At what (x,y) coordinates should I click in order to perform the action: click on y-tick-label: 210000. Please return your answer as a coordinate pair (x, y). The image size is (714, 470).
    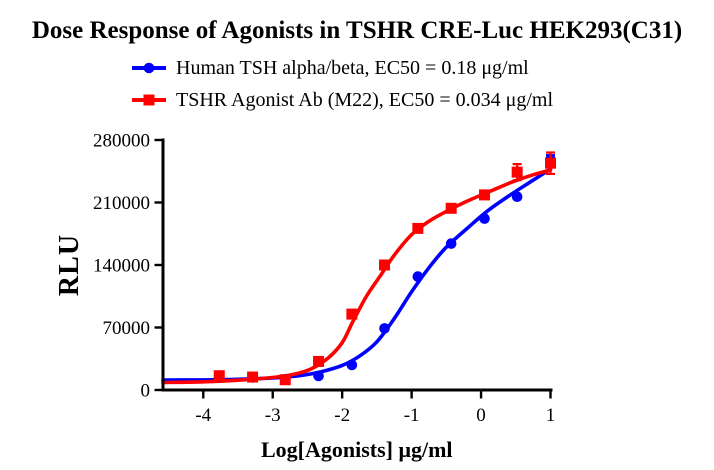
    Looking at the image, I should click on (121, 203).